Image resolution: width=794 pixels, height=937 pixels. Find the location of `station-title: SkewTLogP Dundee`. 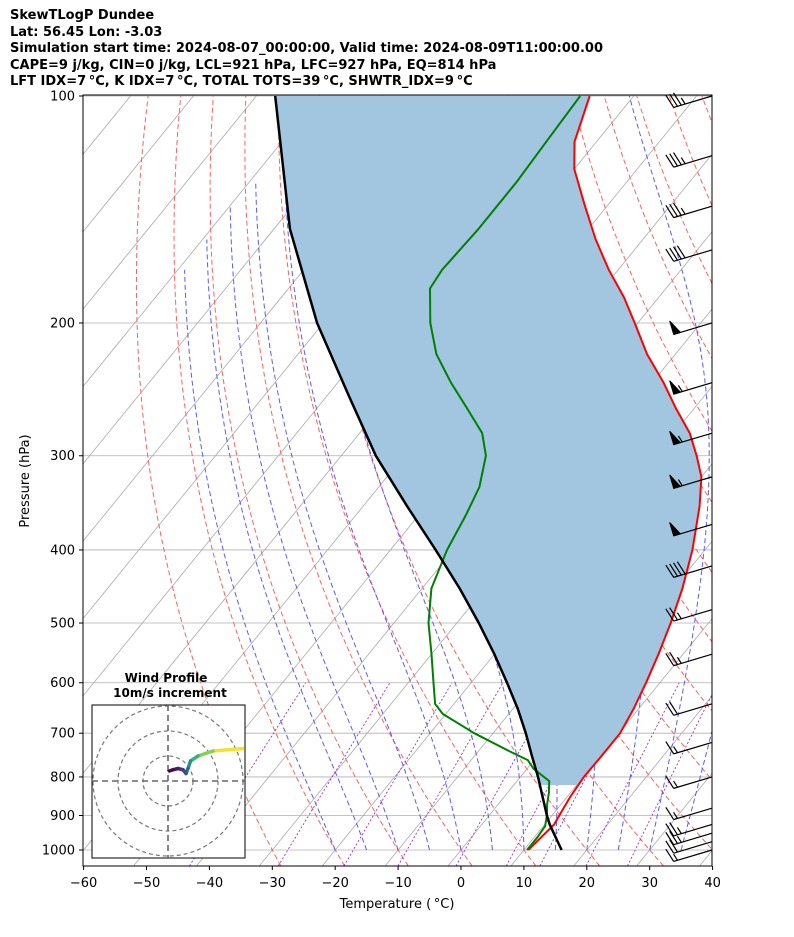

station-title: SkewTLogP Dundee is located at coordinates (82, 15).